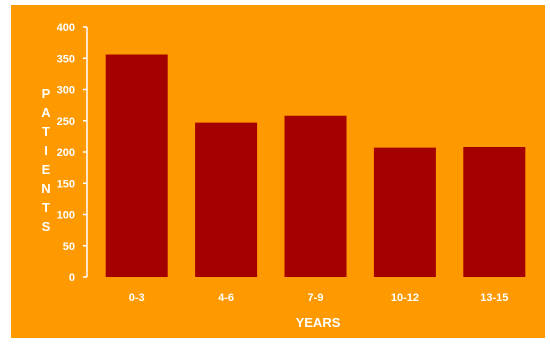 Image resolution: width=550 pixels, height=348 pixels. What do you see at coordinates (85, 152) in the screenshot?
I see `y-axis` at bounding box center [85, 152].